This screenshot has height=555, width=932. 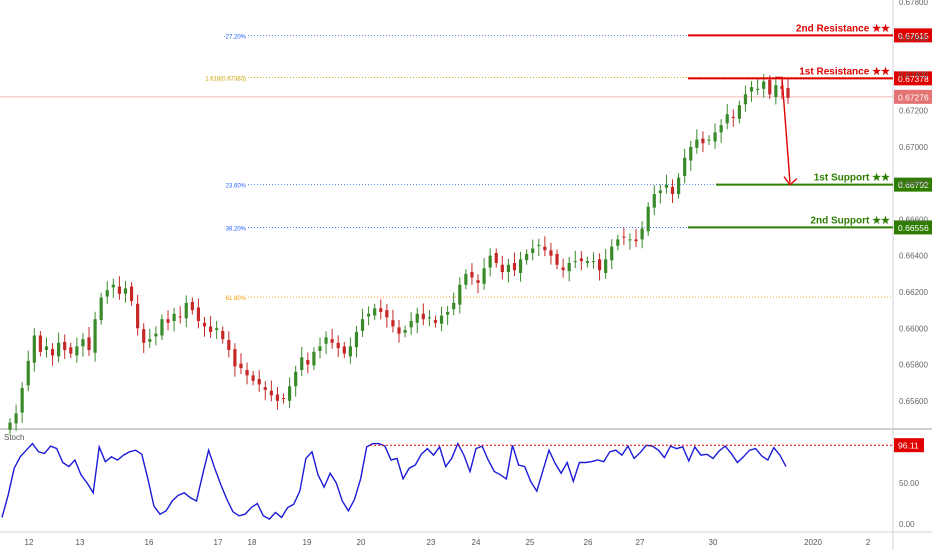 I want to click on stoch-indicator-label: Stoch, so click(x=14, y=437).